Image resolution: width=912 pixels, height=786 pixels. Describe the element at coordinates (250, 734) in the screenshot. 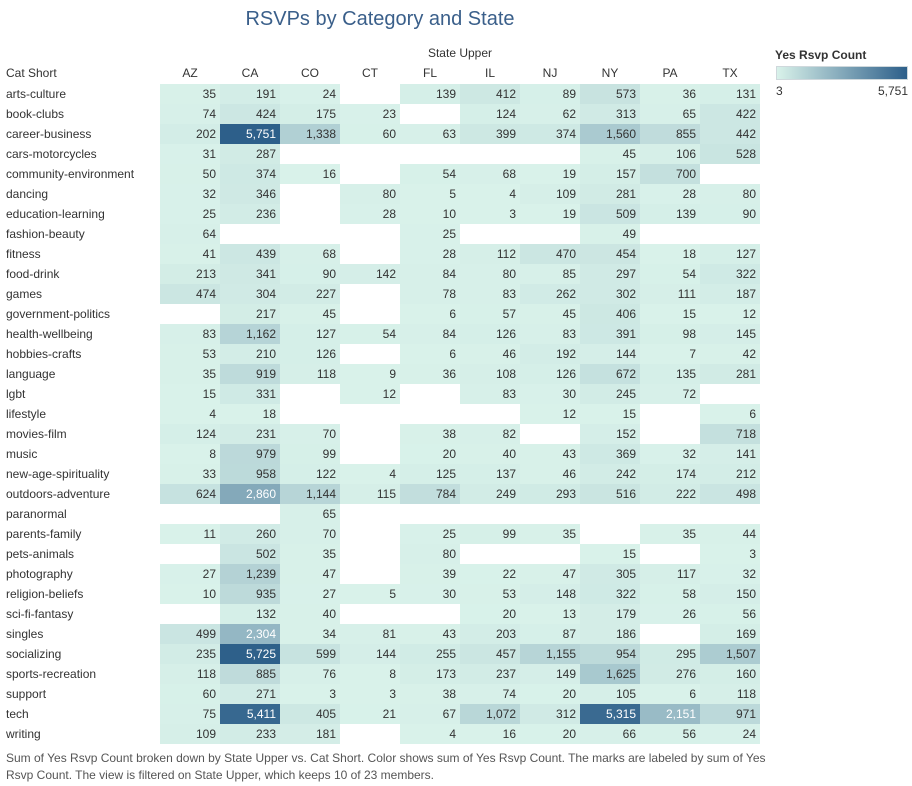

I see `heatmap-cell: 233` at that location.